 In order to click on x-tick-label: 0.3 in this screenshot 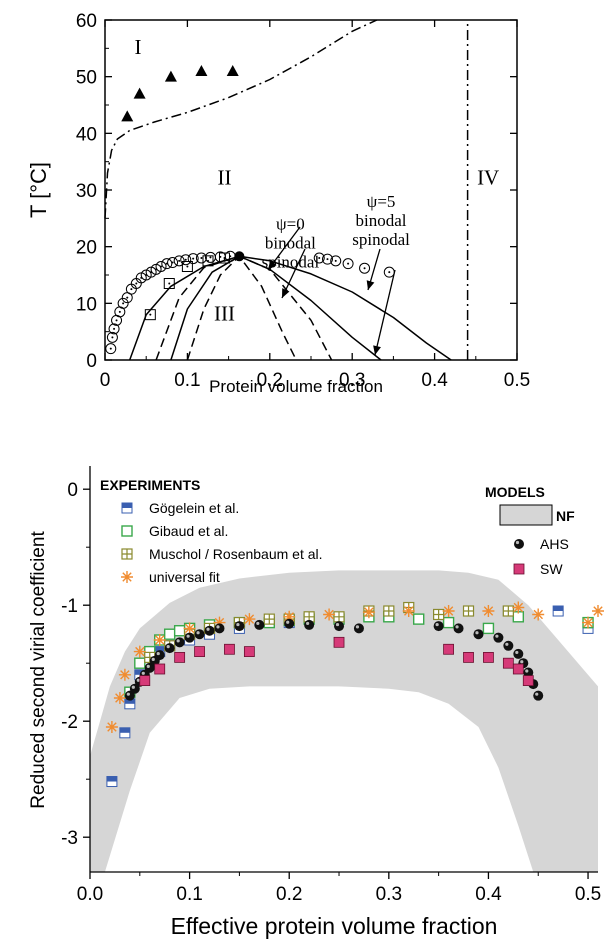, I will do `click(352, 380)`.